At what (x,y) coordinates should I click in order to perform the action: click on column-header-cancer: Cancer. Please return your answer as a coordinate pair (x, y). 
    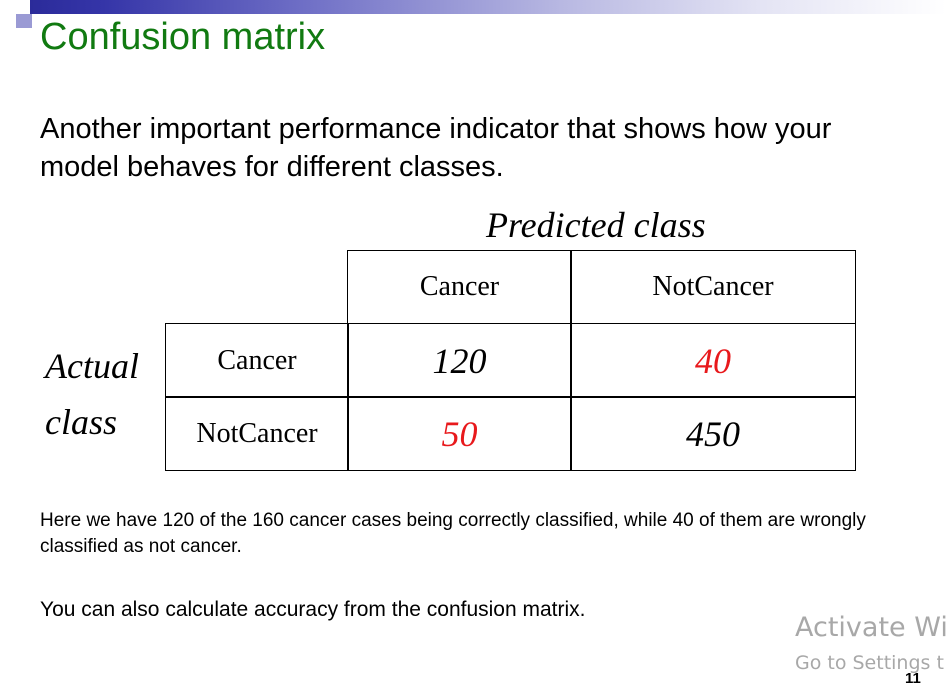
    Looking at the image, I should click on (459, 287).